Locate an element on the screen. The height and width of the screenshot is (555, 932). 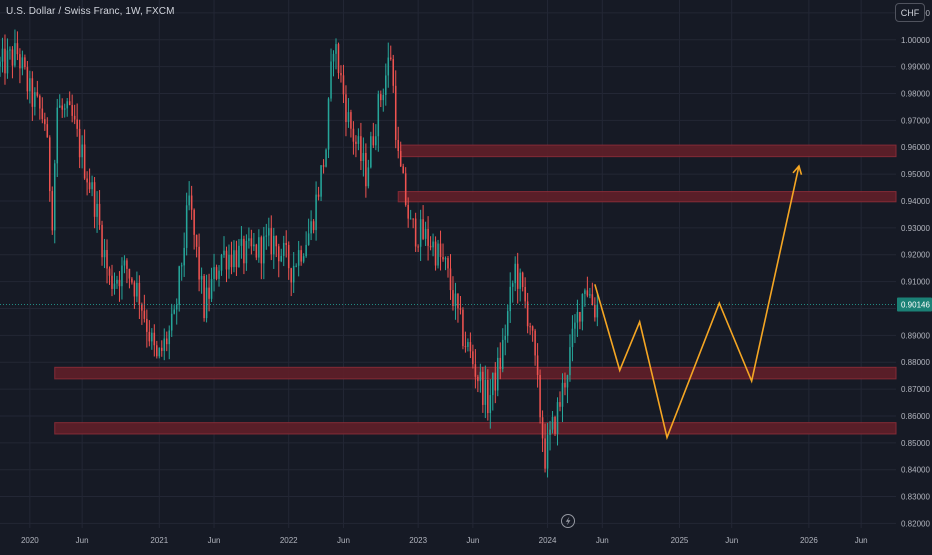
y-tick-label: 0.96000 is located at coordinates (915, 147).